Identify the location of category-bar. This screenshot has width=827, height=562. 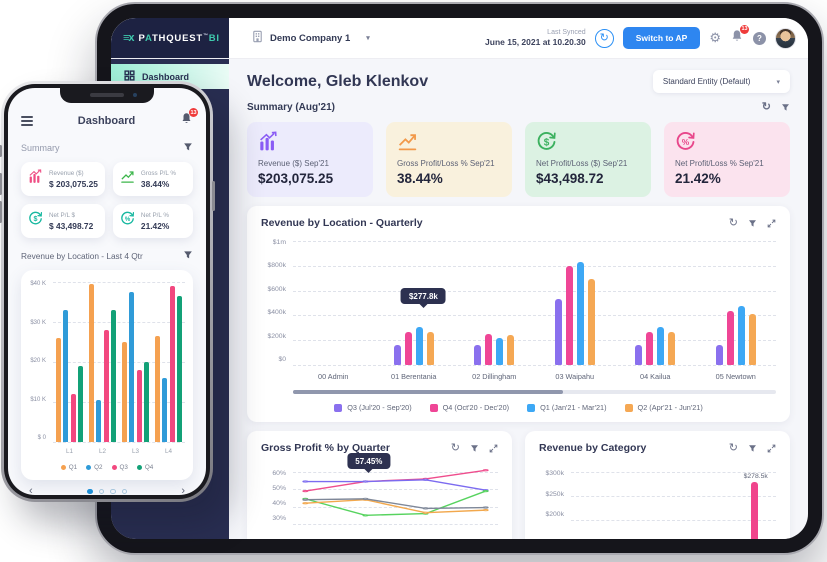
(754, 510).